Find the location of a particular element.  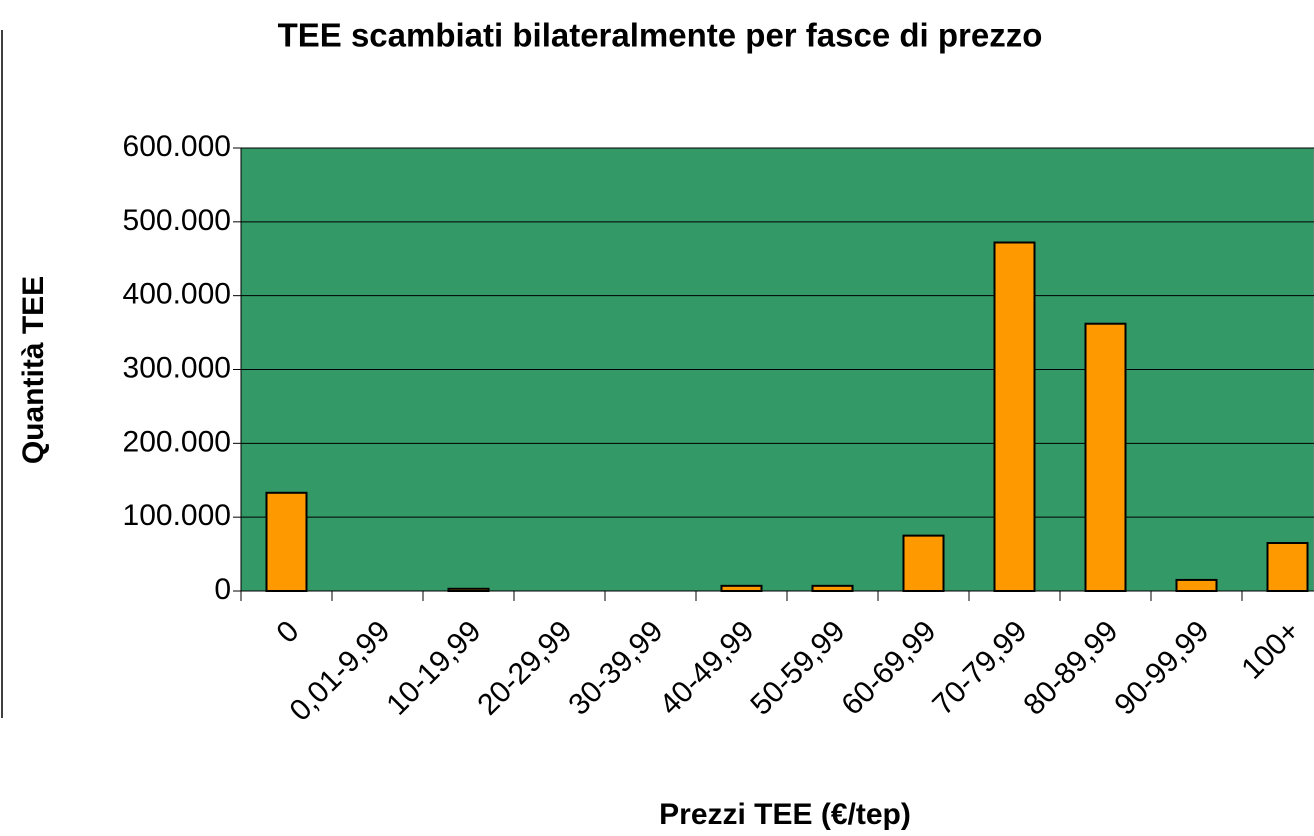

y-tick-label: 200.000 is located at coordinates (177, 441).